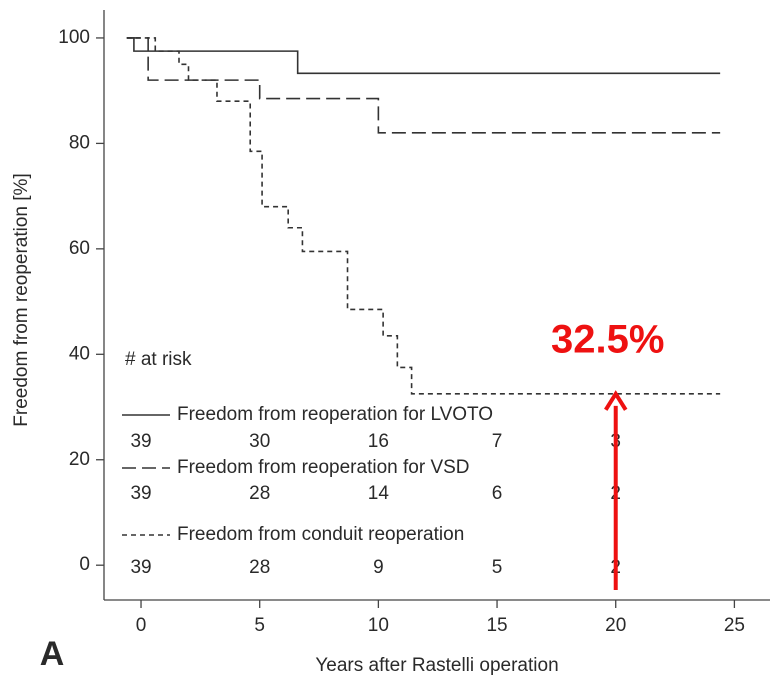  Describe the element at coordinates (615, 625) in the screenshot. I see `x-tick-label: 20` at that location.